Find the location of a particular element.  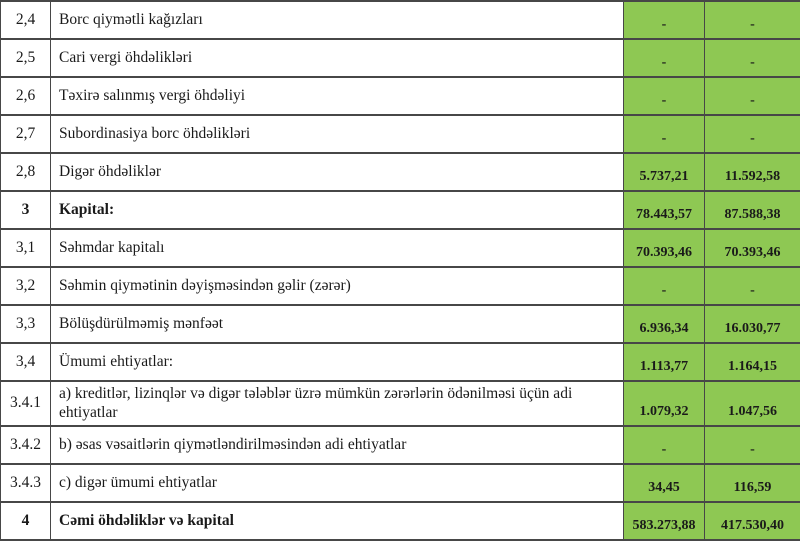

table-row: 2,4 Borc qiymətli kağızları - - is located at coordinates (400, 20).